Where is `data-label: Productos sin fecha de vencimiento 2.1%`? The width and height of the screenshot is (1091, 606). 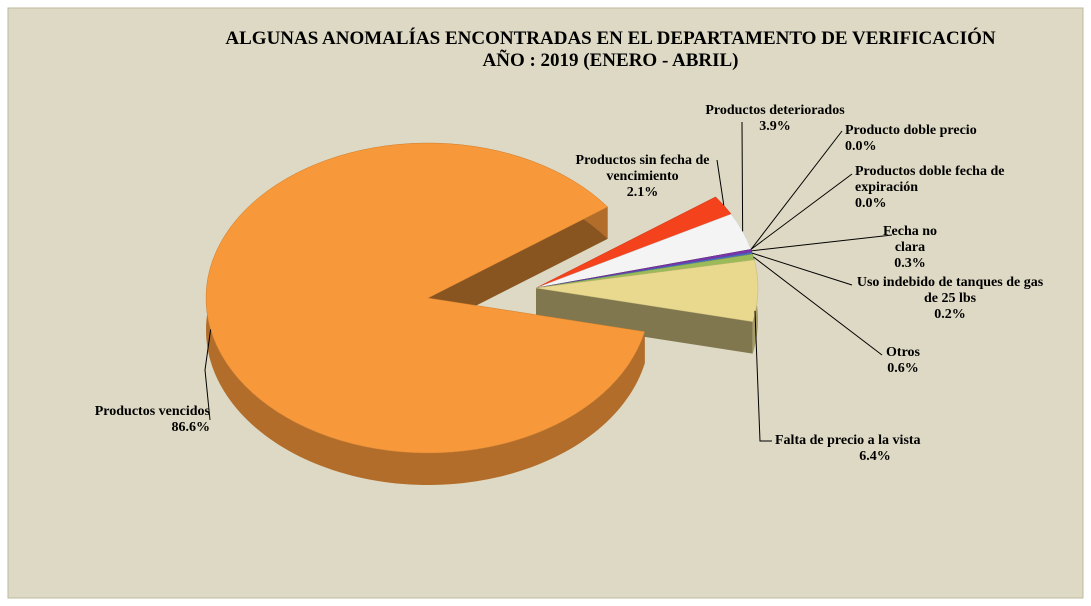 data-label: Productos sin fecha de vencimiento 2.1% is located at coordinates (642, 177).